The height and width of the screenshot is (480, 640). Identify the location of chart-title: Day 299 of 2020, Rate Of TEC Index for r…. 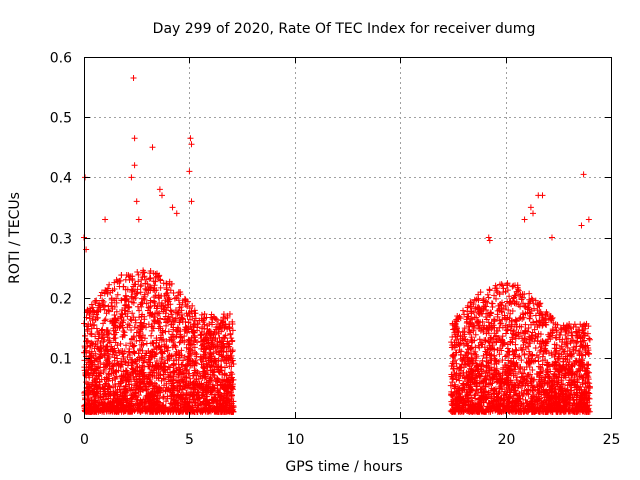
(344, 29).